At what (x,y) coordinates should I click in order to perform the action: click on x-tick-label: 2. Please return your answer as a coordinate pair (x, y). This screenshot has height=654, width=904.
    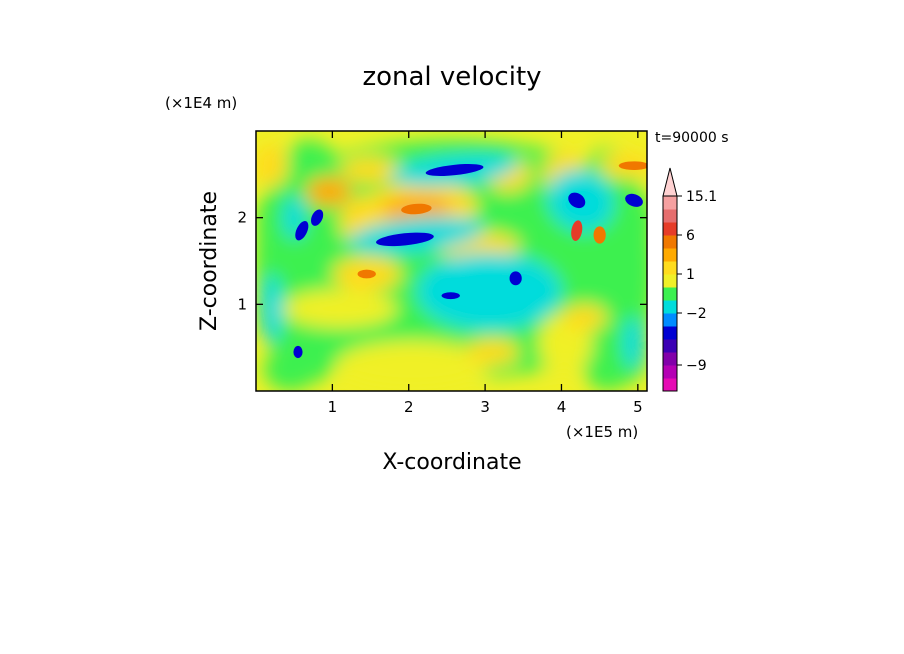
    Looking at the image, I should click on (409, 407).